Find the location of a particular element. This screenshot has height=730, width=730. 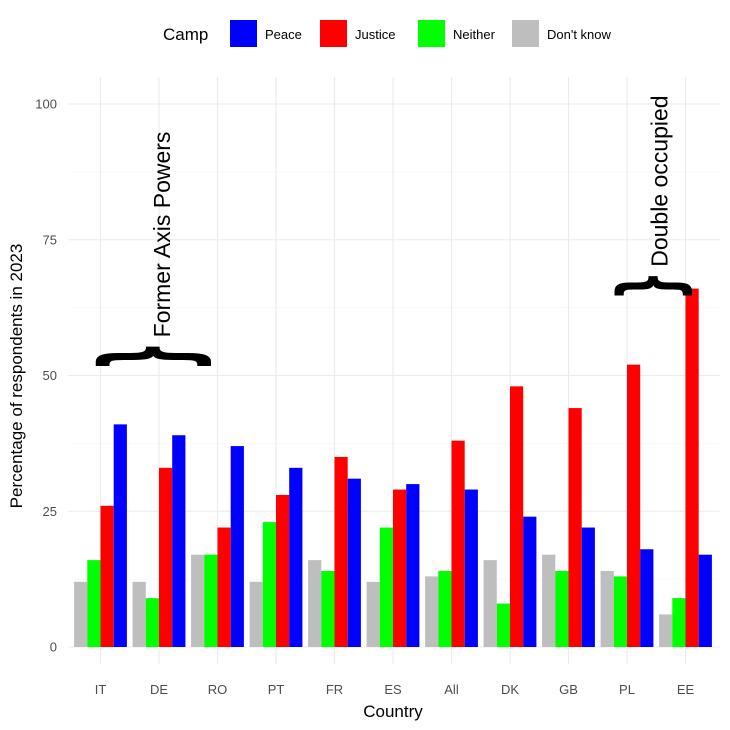

bar-RO-neither is located at coordinates (211, 600).